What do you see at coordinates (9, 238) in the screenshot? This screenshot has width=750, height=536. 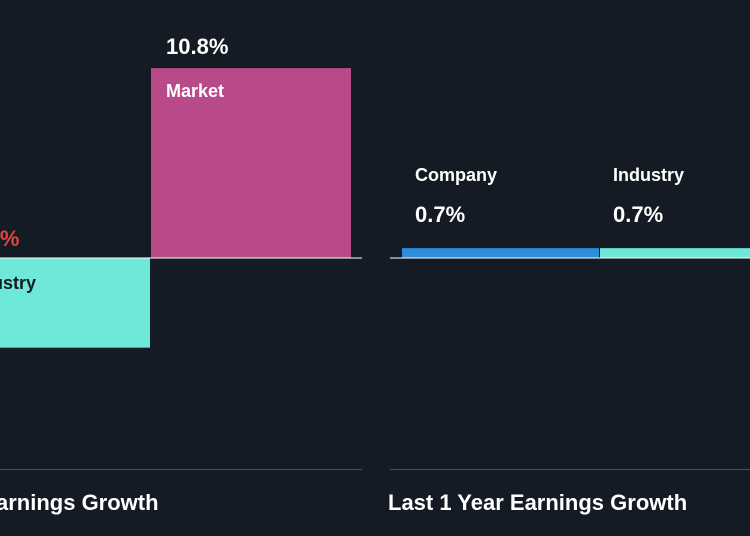 I see `value-label: -5.1%` at bounding box center [9, 238].